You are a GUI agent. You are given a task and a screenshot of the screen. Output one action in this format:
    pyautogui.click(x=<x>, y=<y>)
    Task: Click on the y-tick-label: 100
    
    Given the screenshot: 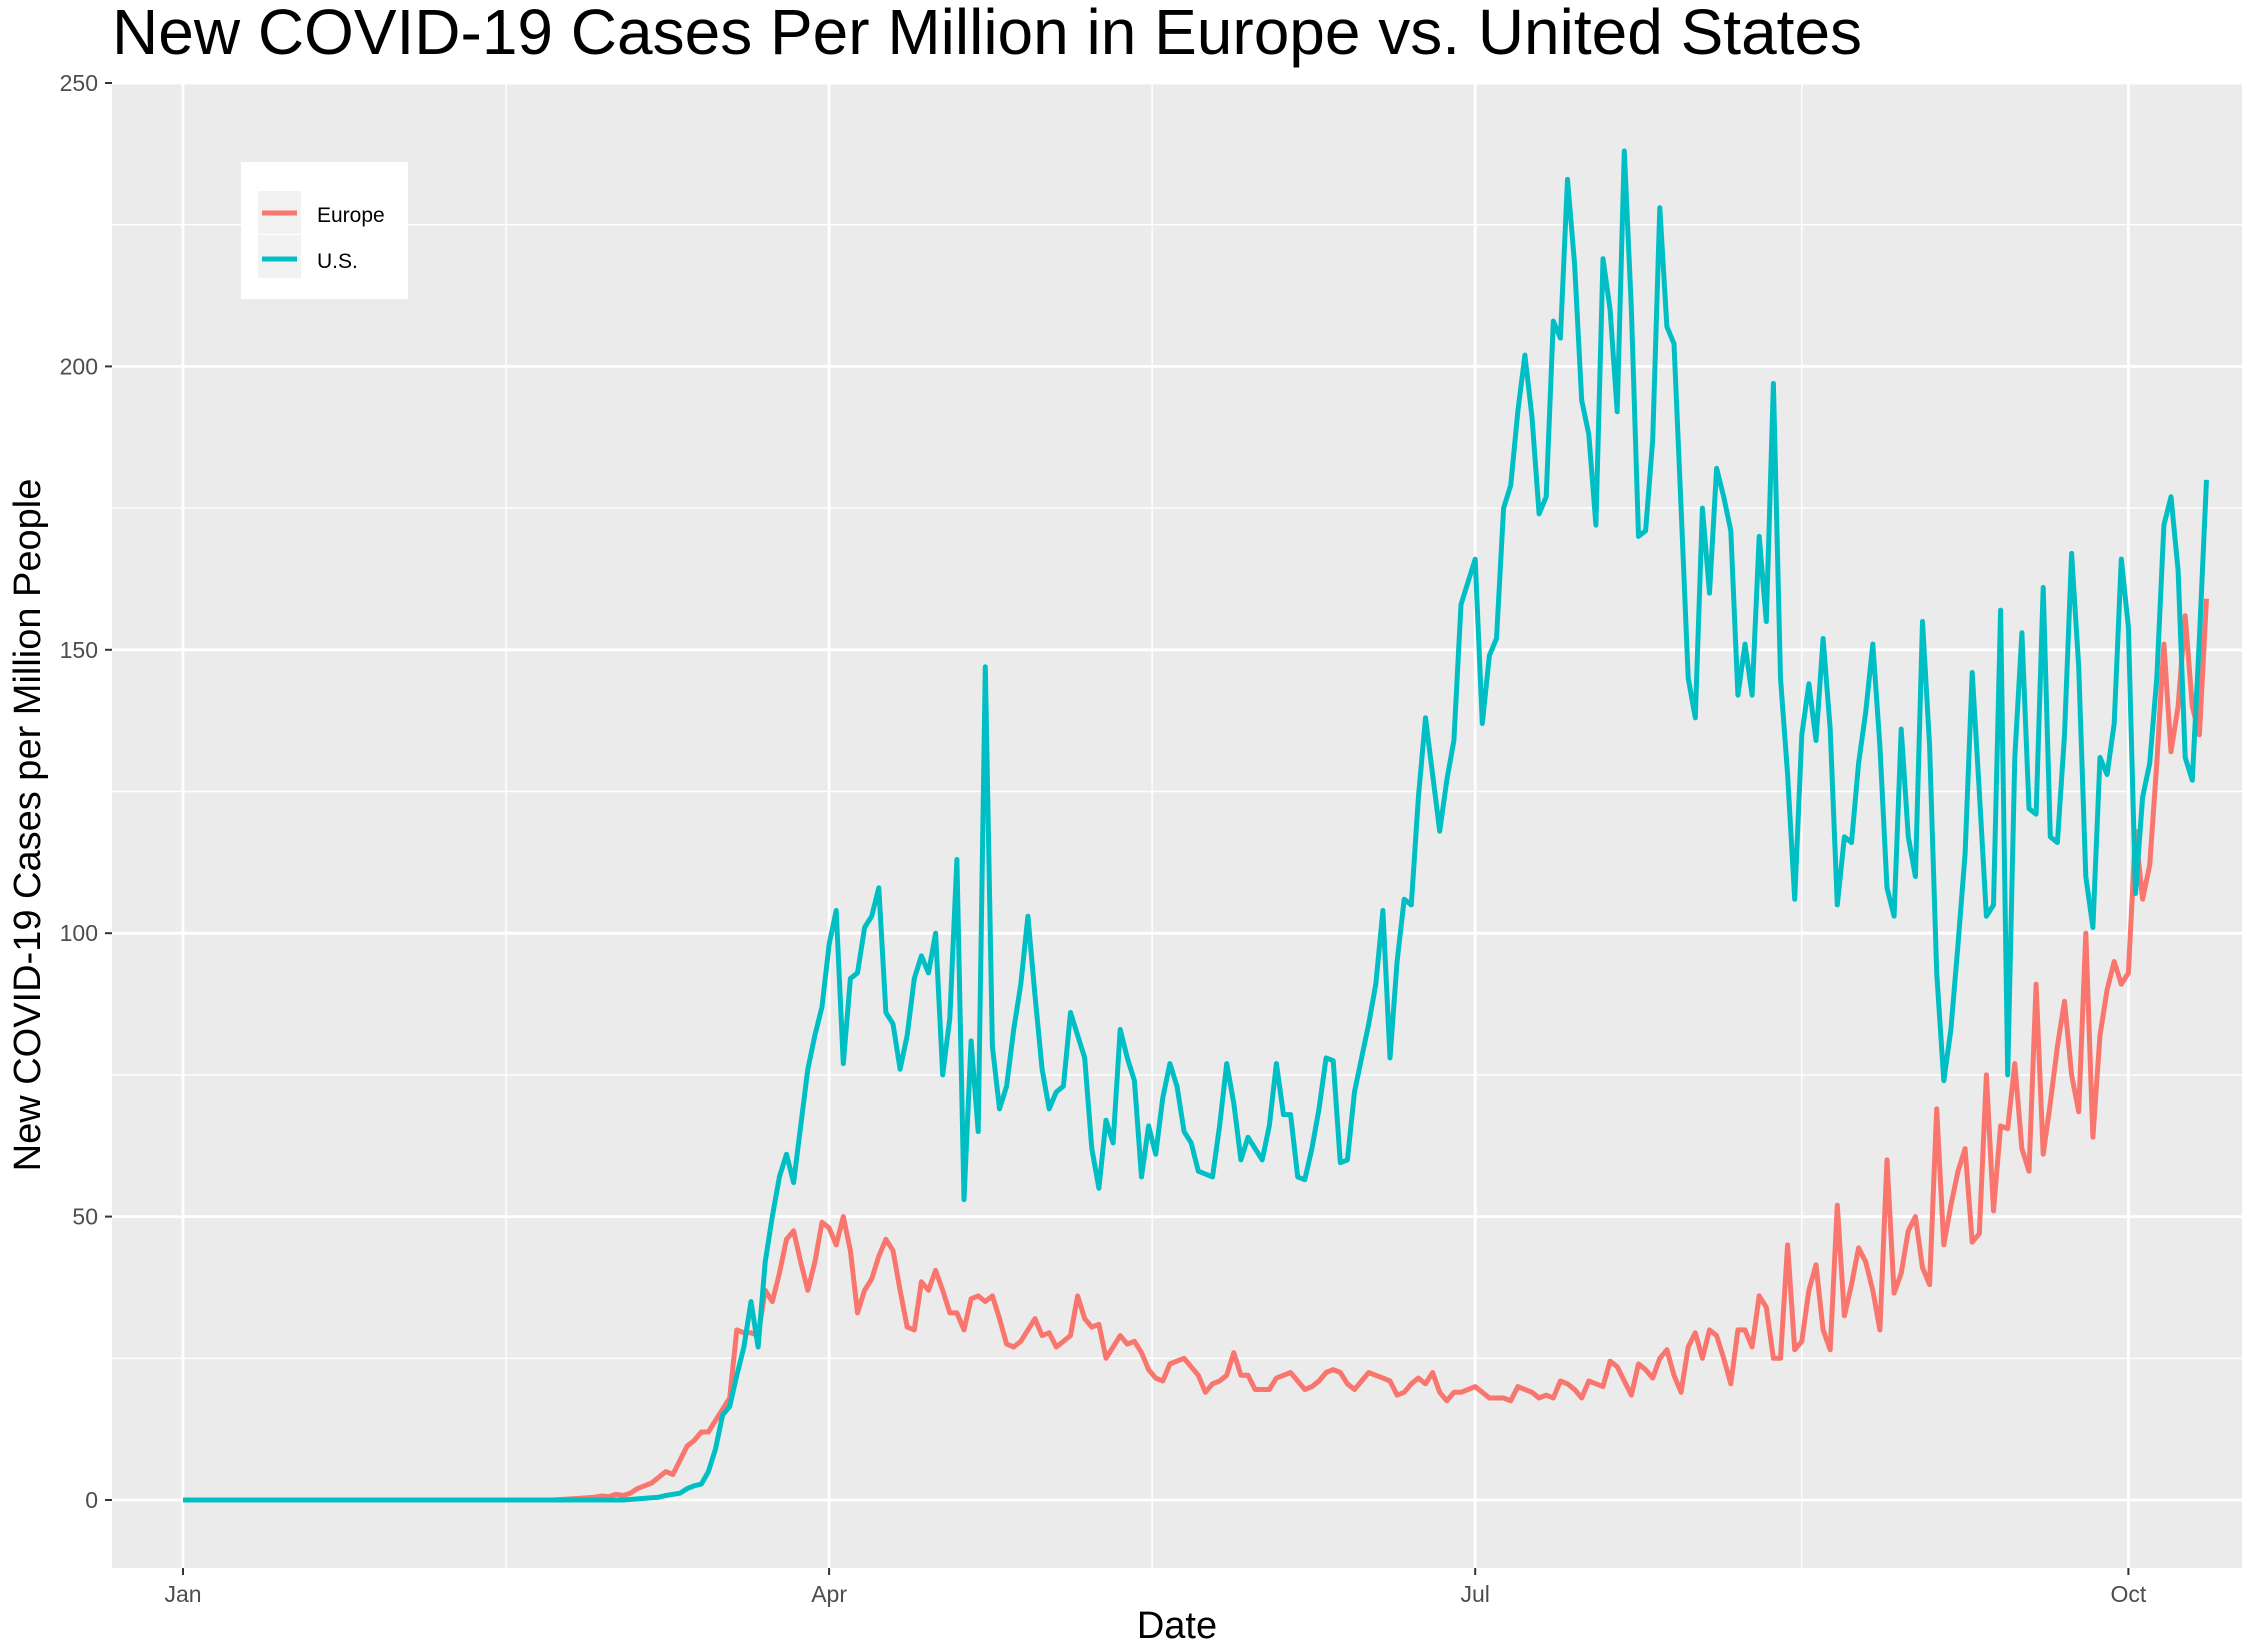 What is the action you would take?
    pyautogui.click(x=79, y=933)
    